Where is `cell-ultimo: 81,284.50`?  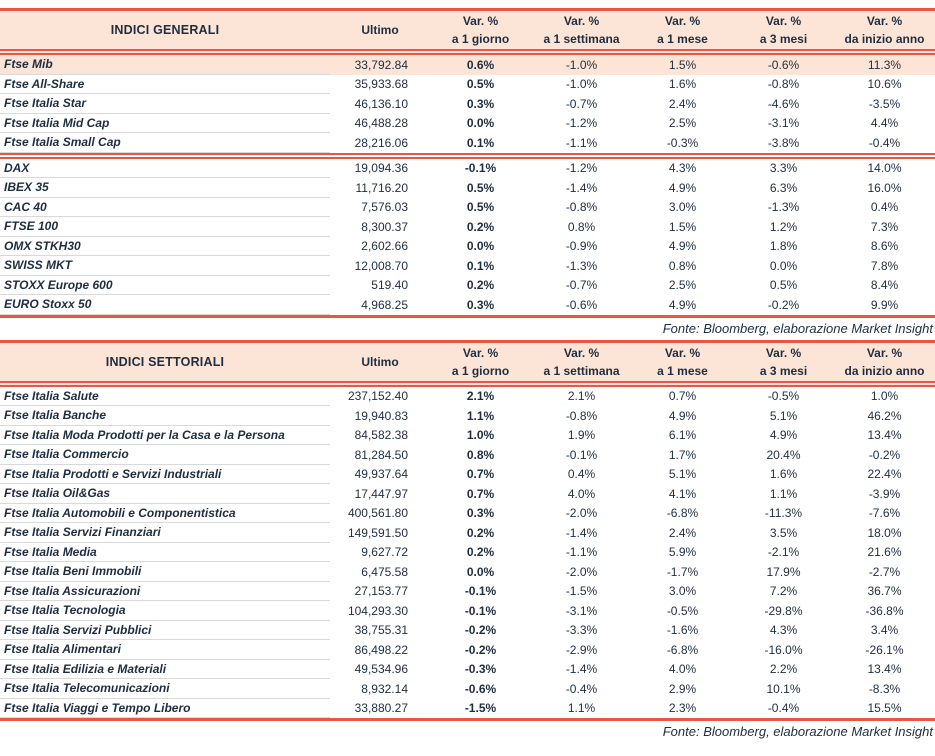 cell-ultimo: 81,284.50 is located at coordinates (381, 454).